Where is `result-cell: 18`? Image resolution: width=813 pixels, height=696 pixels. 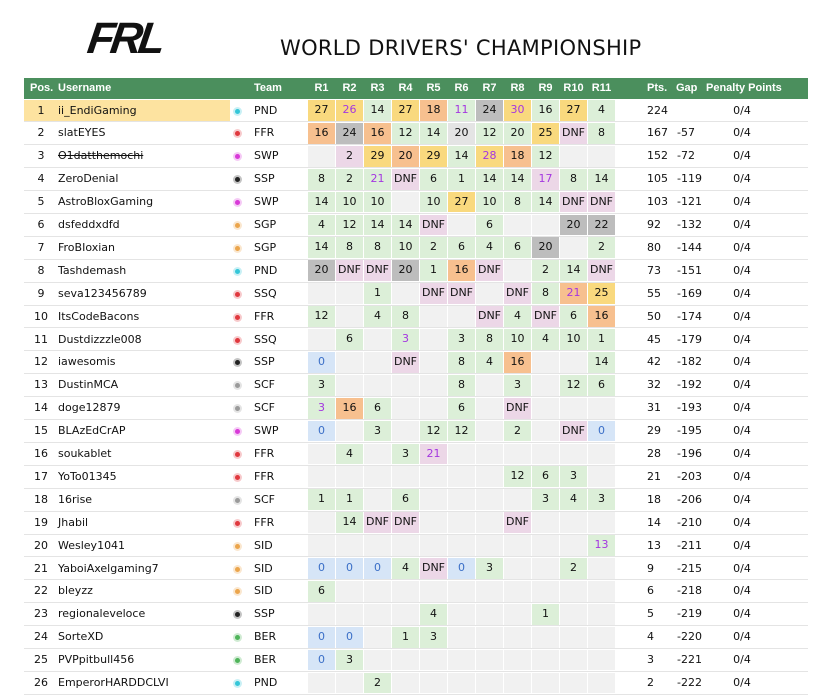
result-cell: 18 is located at coordinates (517, 156).